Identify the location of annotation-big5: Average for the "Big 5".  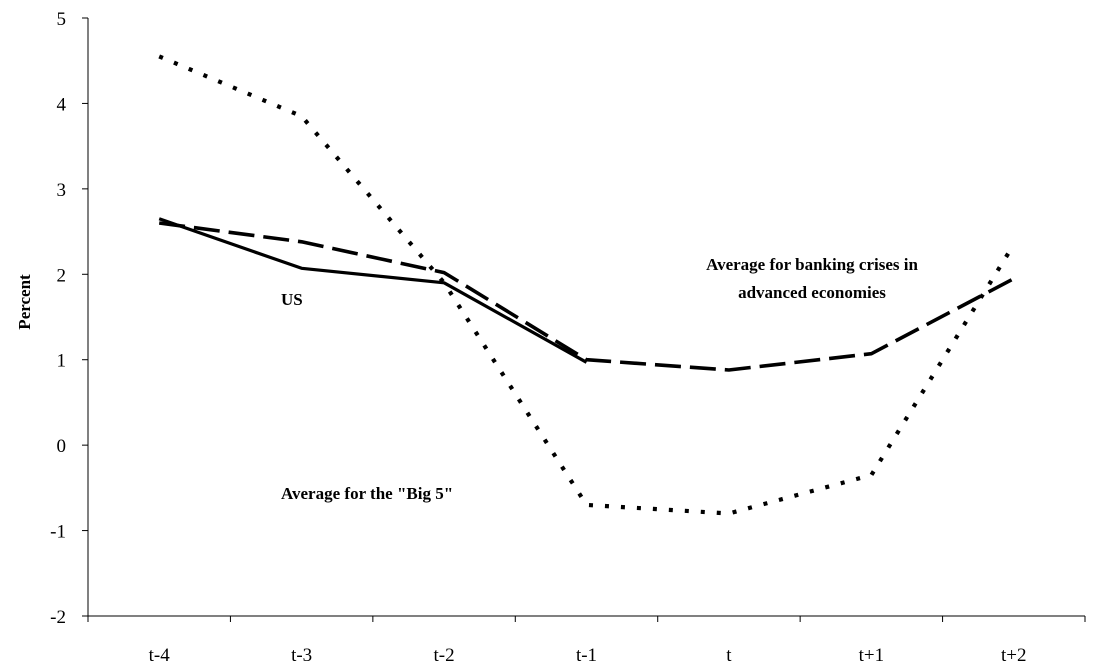
(367, 493).